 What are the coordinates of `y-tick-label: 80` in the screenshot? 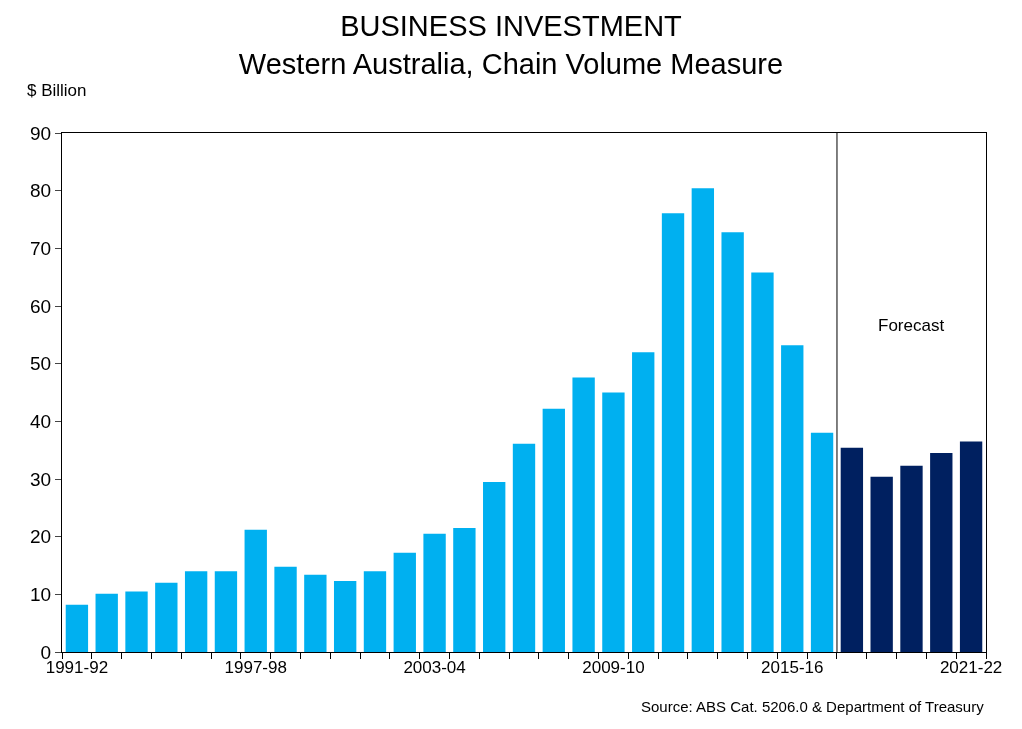 It's located at (41, 191).